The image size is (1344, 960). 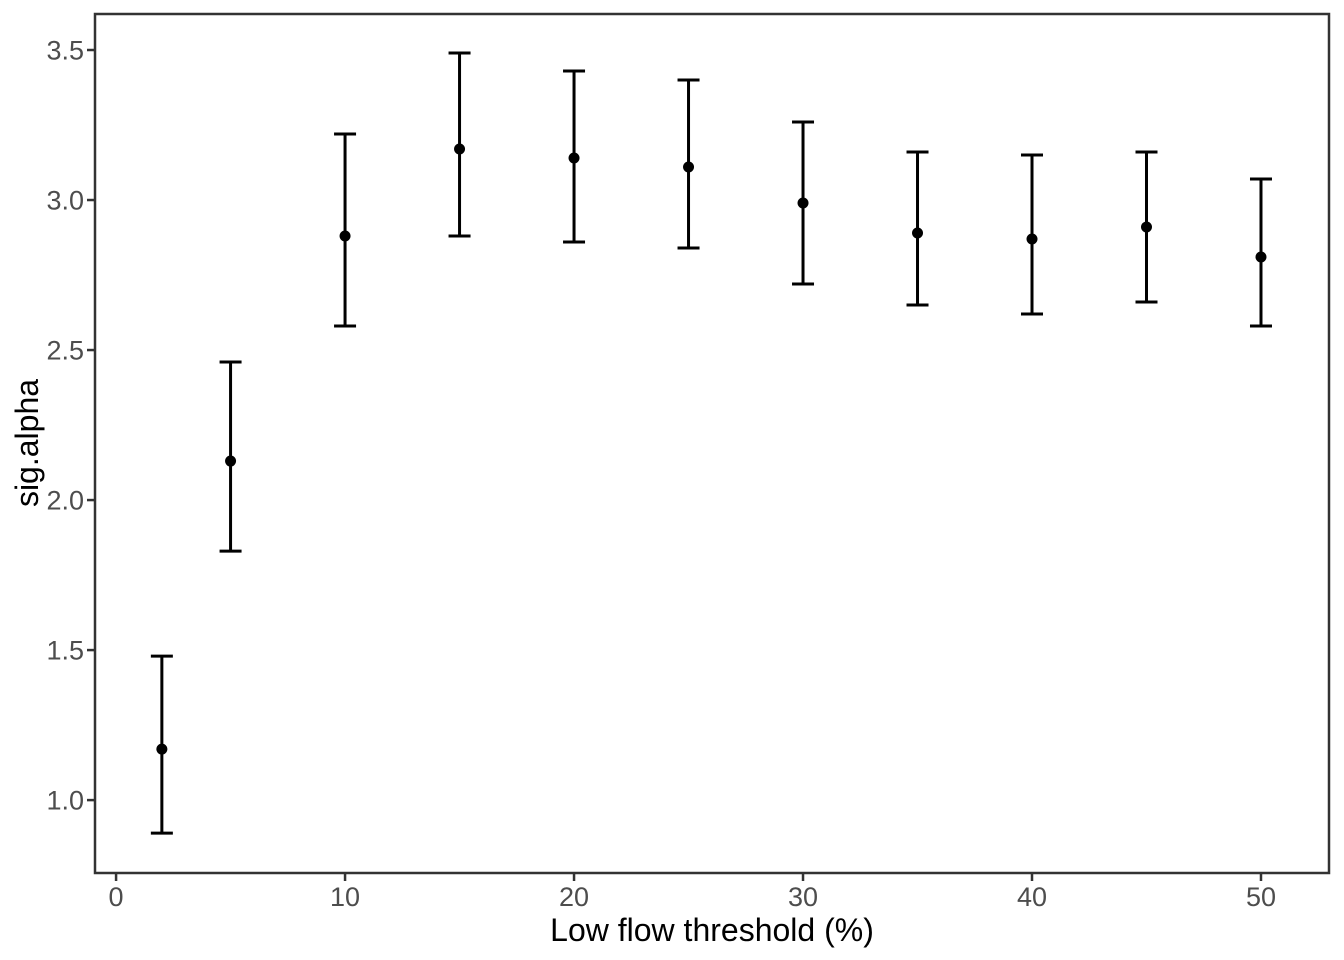 I want to click on x-axis-title: Low flow threshold (%), so click(x=712, y=930).